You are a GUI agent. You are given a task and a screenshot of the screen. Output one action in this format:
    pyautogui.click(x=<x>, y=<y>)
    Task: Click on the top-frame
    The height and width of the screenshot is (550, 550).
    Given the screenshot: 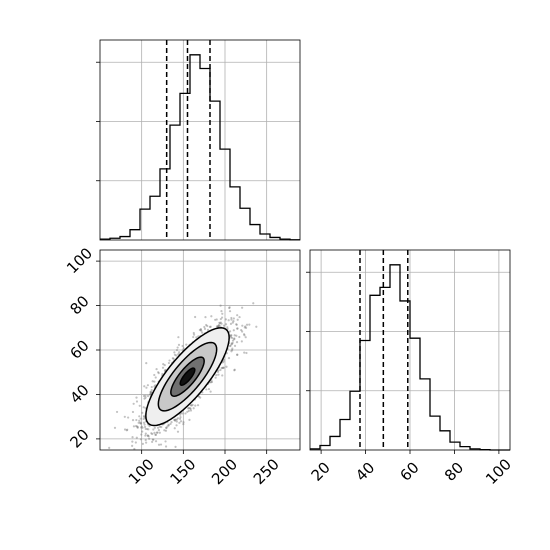 What is the action you would take?
    pyautogui.click(x=200, y=140)
    